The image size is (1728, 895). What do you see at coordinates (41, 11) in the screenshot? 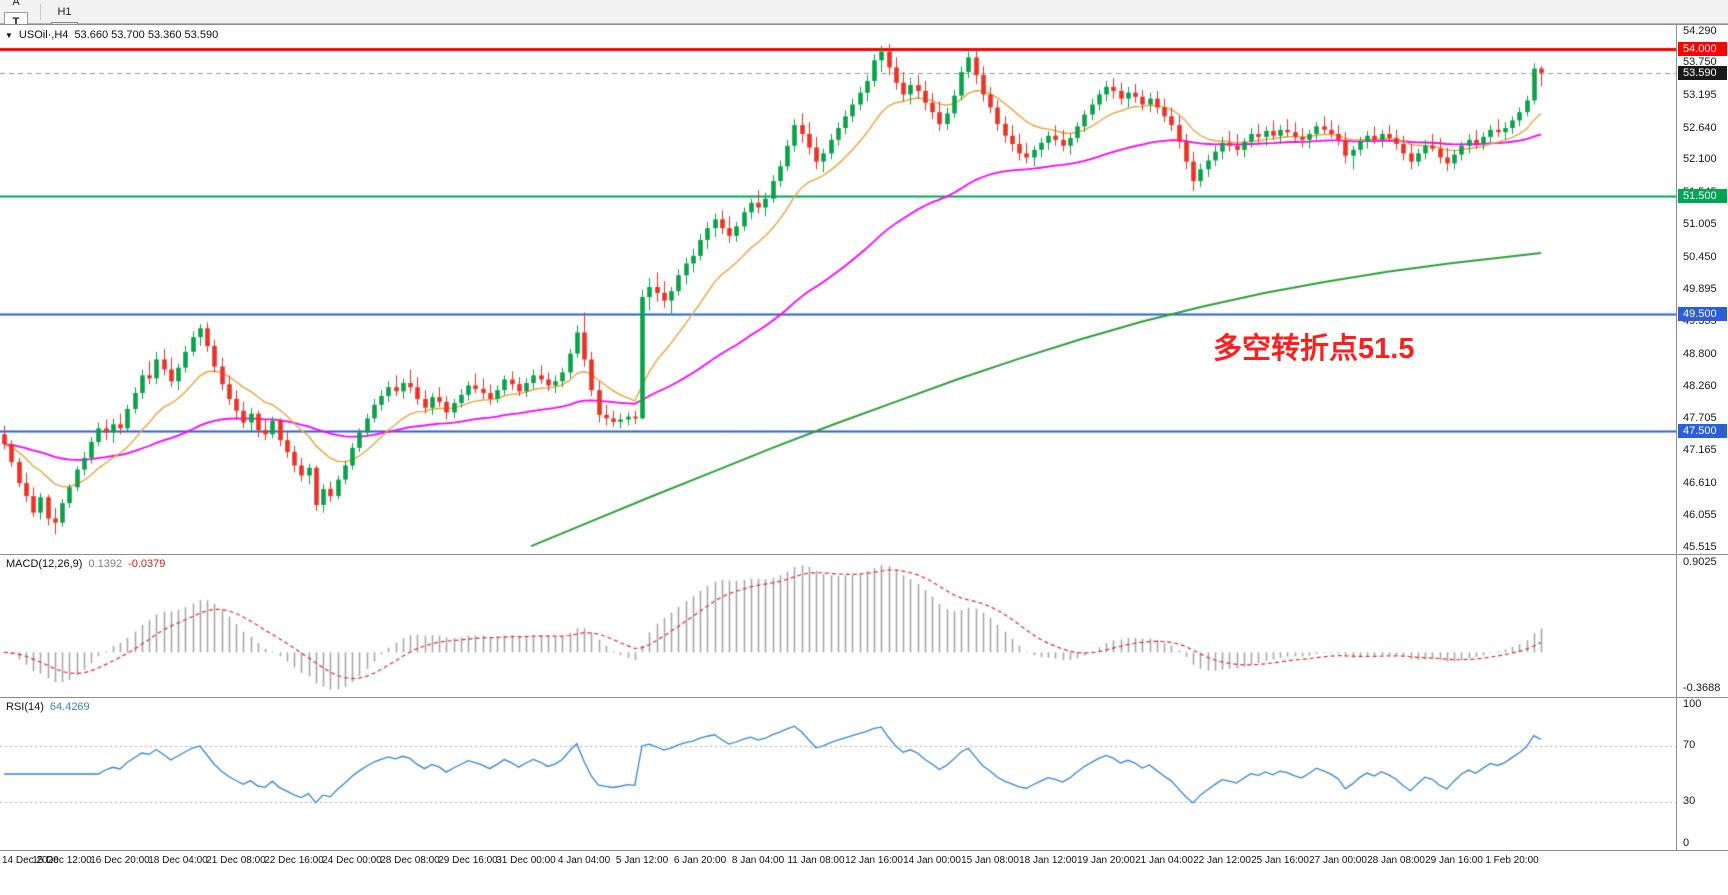
I see `toolbar-separator` at bounding box center [41, 11].